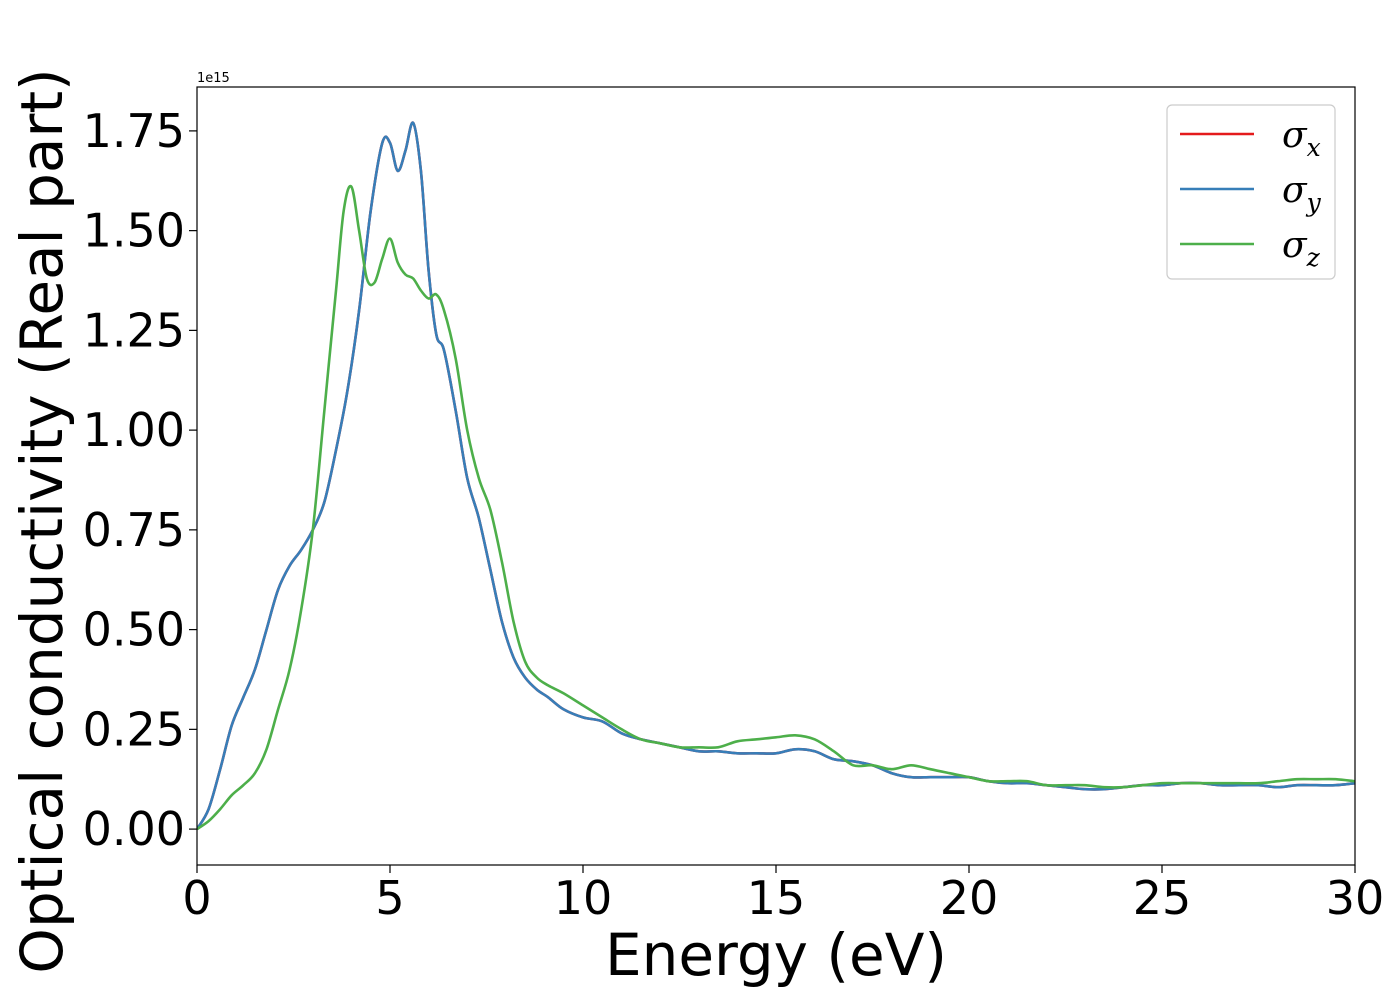  What do you see at coordinates (134, 630) in the screenshot?
I see `y-tick-label: 0.50` at bounding box center [134, 630].